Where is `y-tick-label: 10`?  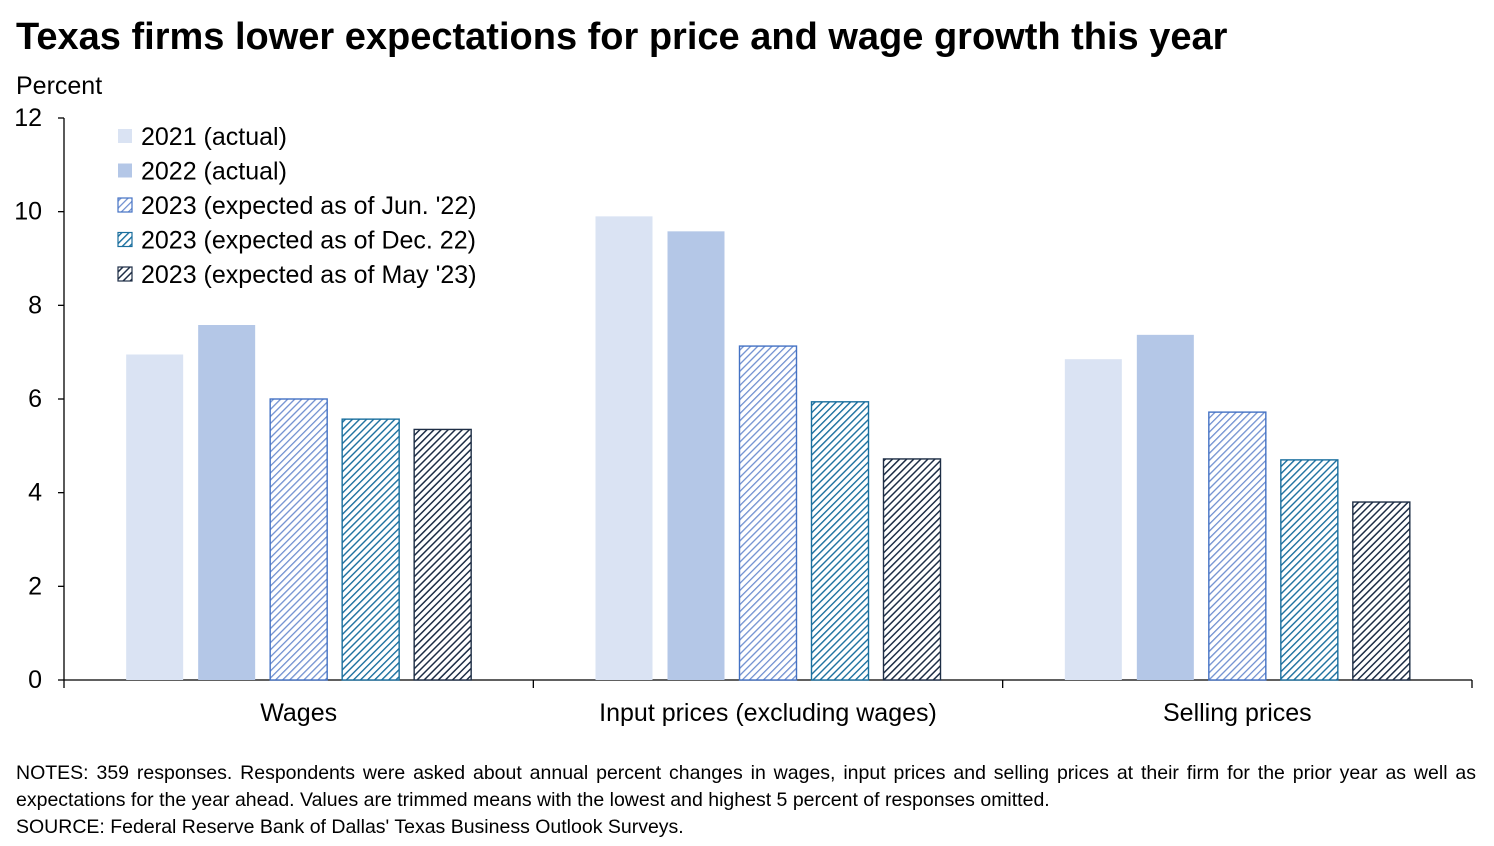
y-tick-label: 10 is located at coordinates (28, 212).